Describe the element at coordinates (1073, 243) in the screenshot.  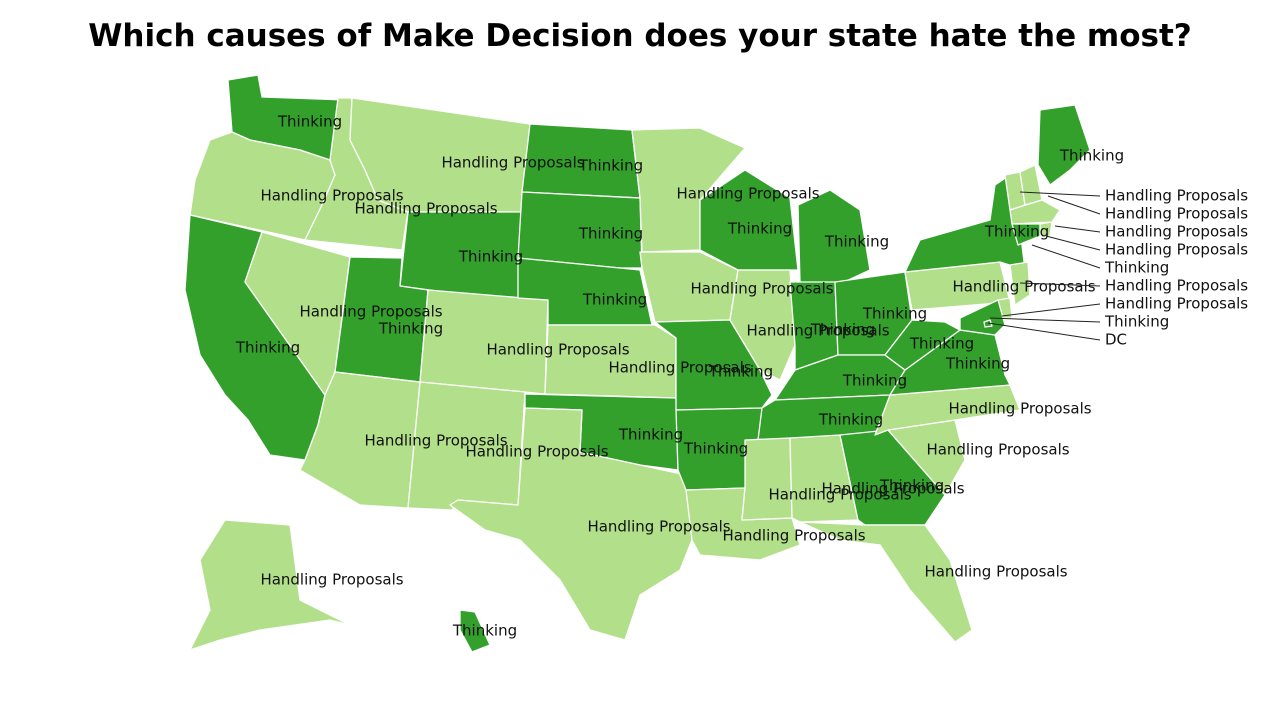
I see `leader-line-ri` at that location.